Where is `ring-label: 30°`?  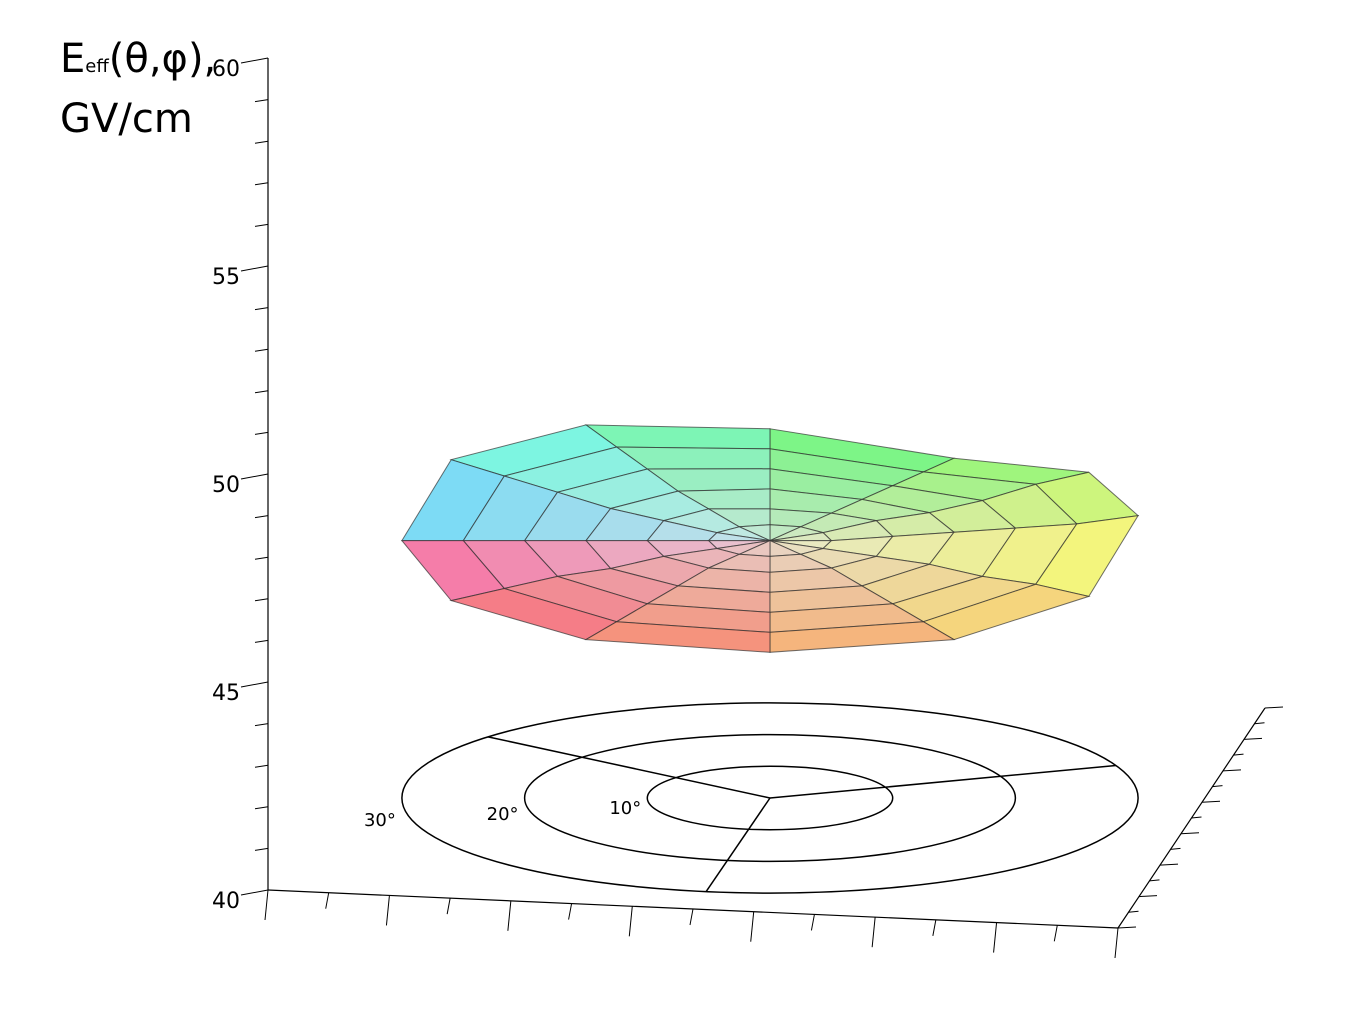
ring-label: 30° is located at coordinates (380, 820).